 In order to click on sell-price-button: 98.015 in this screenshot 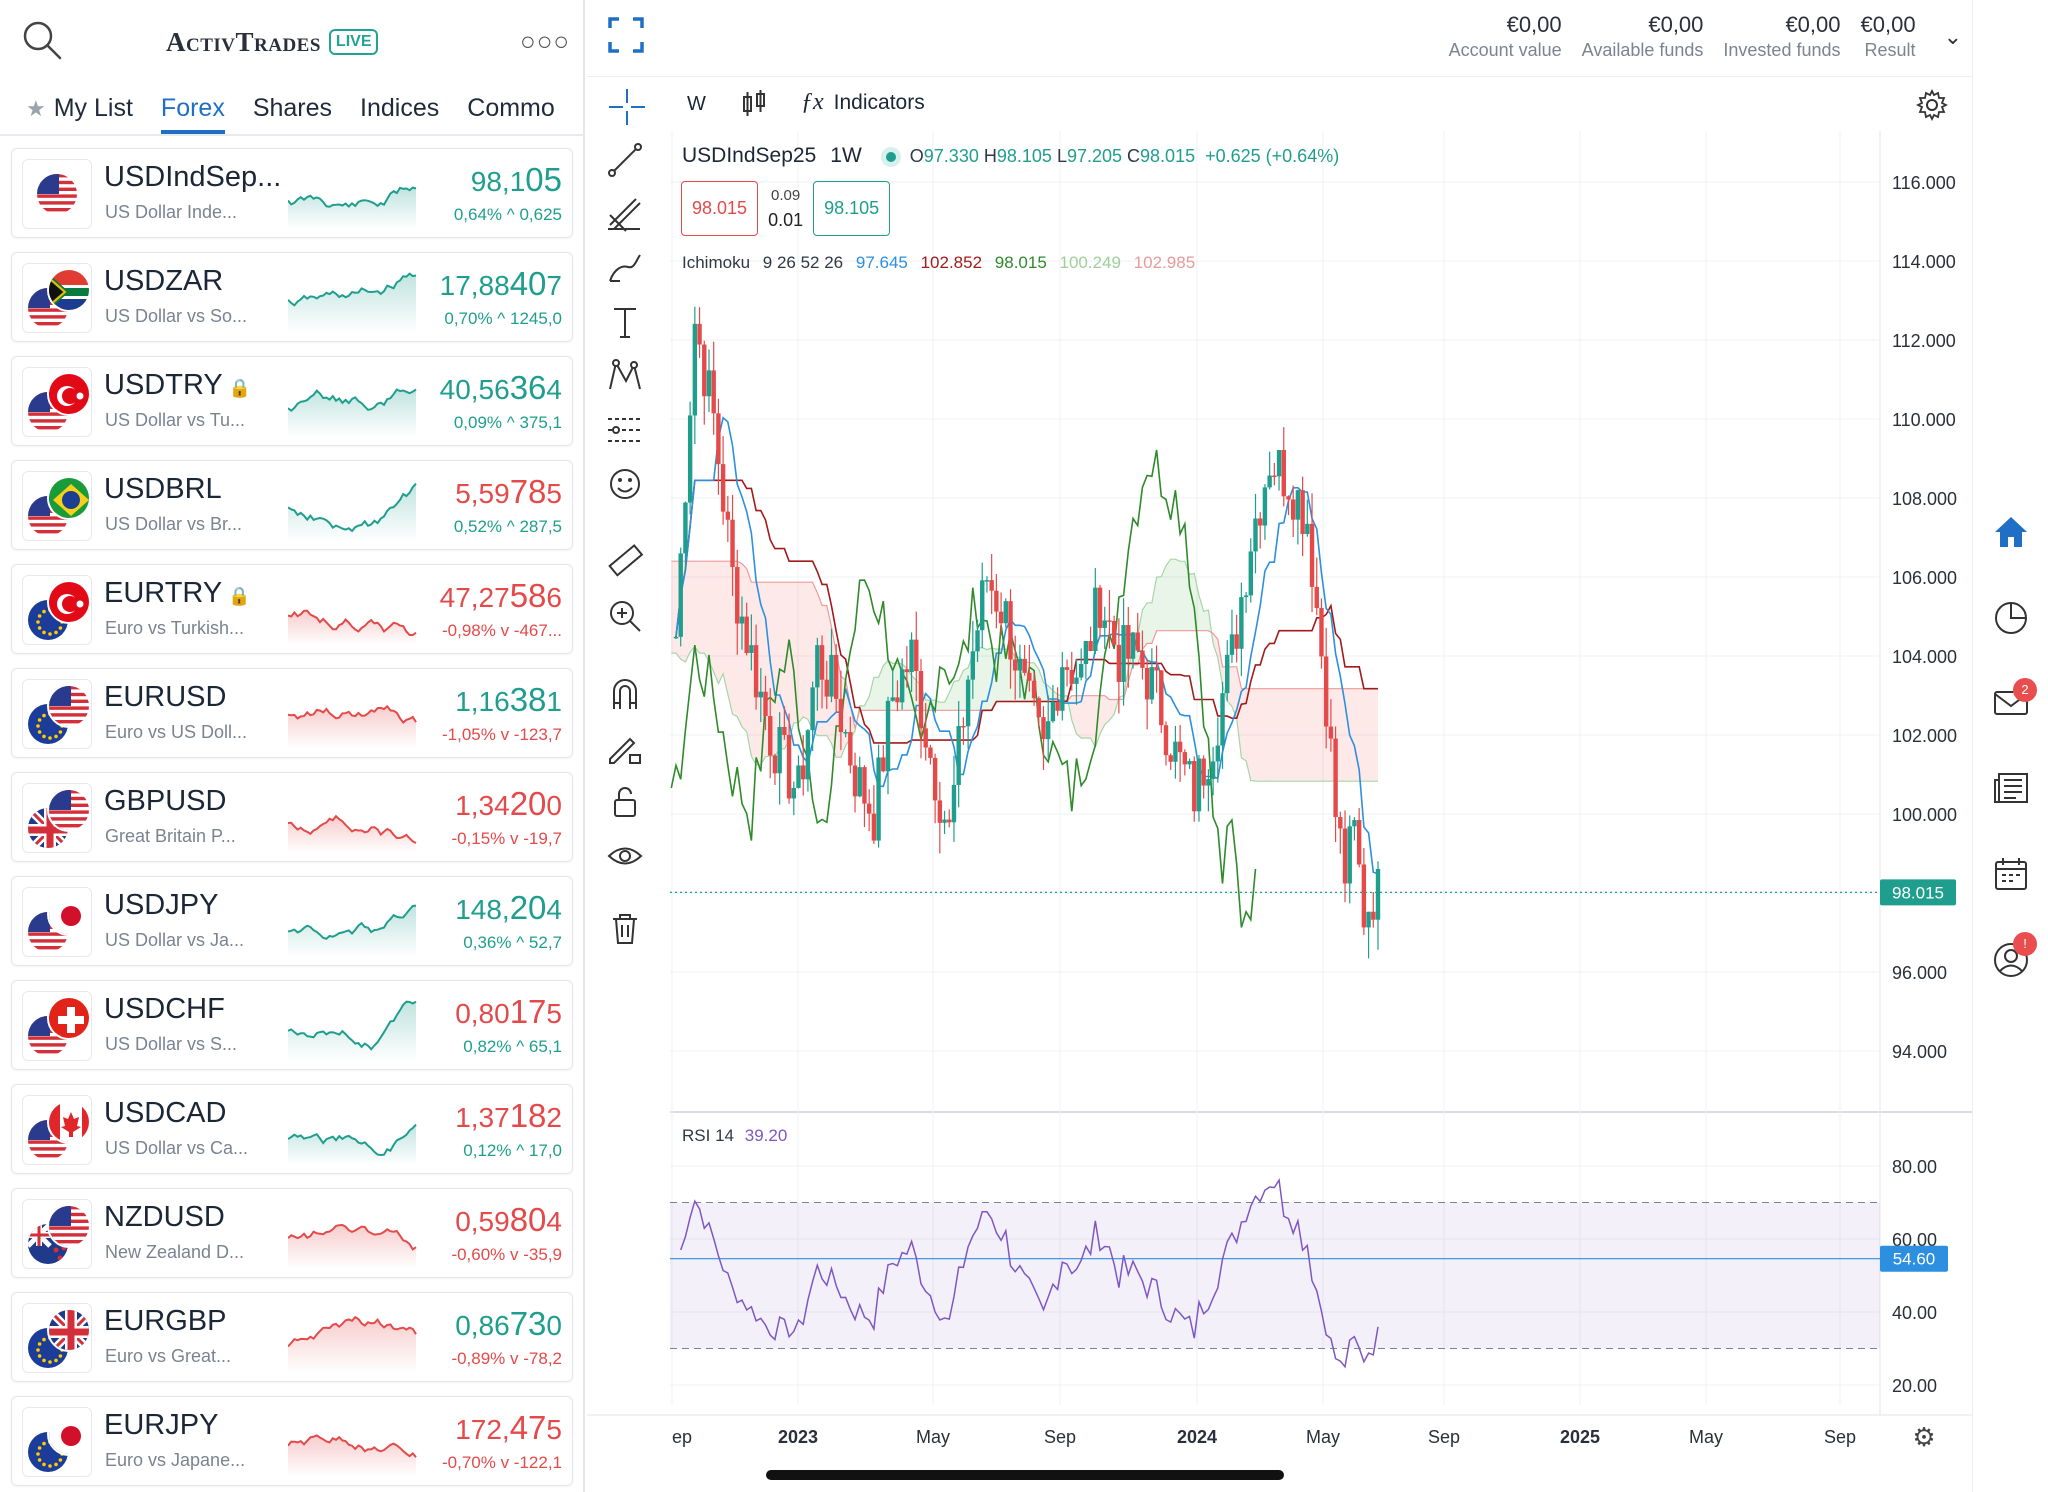, I will do `click(720, 208)`.